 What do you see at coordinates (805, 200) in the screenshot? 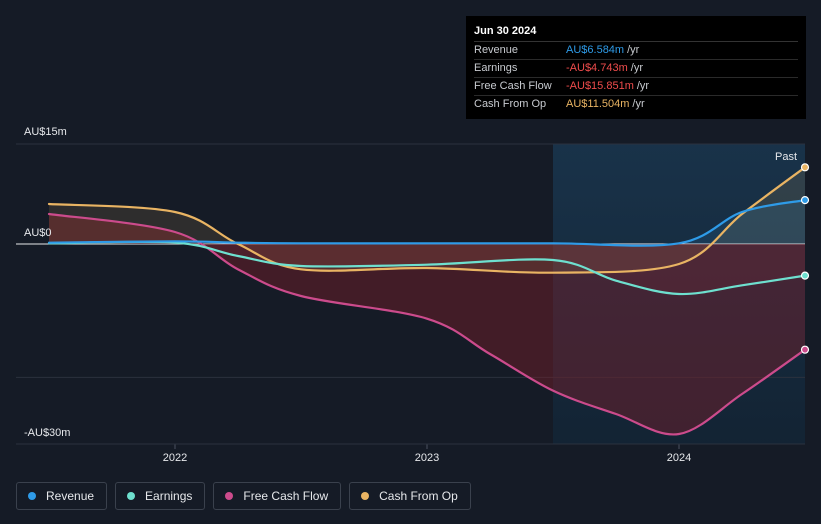
I see `end-dot-revenue` at bounding box center [805, 200].